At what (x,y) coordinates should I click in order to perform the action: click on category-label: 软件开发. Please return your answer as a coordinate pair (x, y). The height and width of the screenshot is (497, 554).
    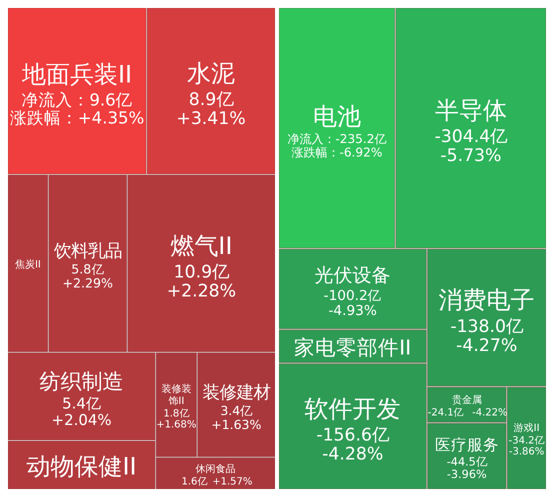
    Looking at the image, I should click on (352, 408).